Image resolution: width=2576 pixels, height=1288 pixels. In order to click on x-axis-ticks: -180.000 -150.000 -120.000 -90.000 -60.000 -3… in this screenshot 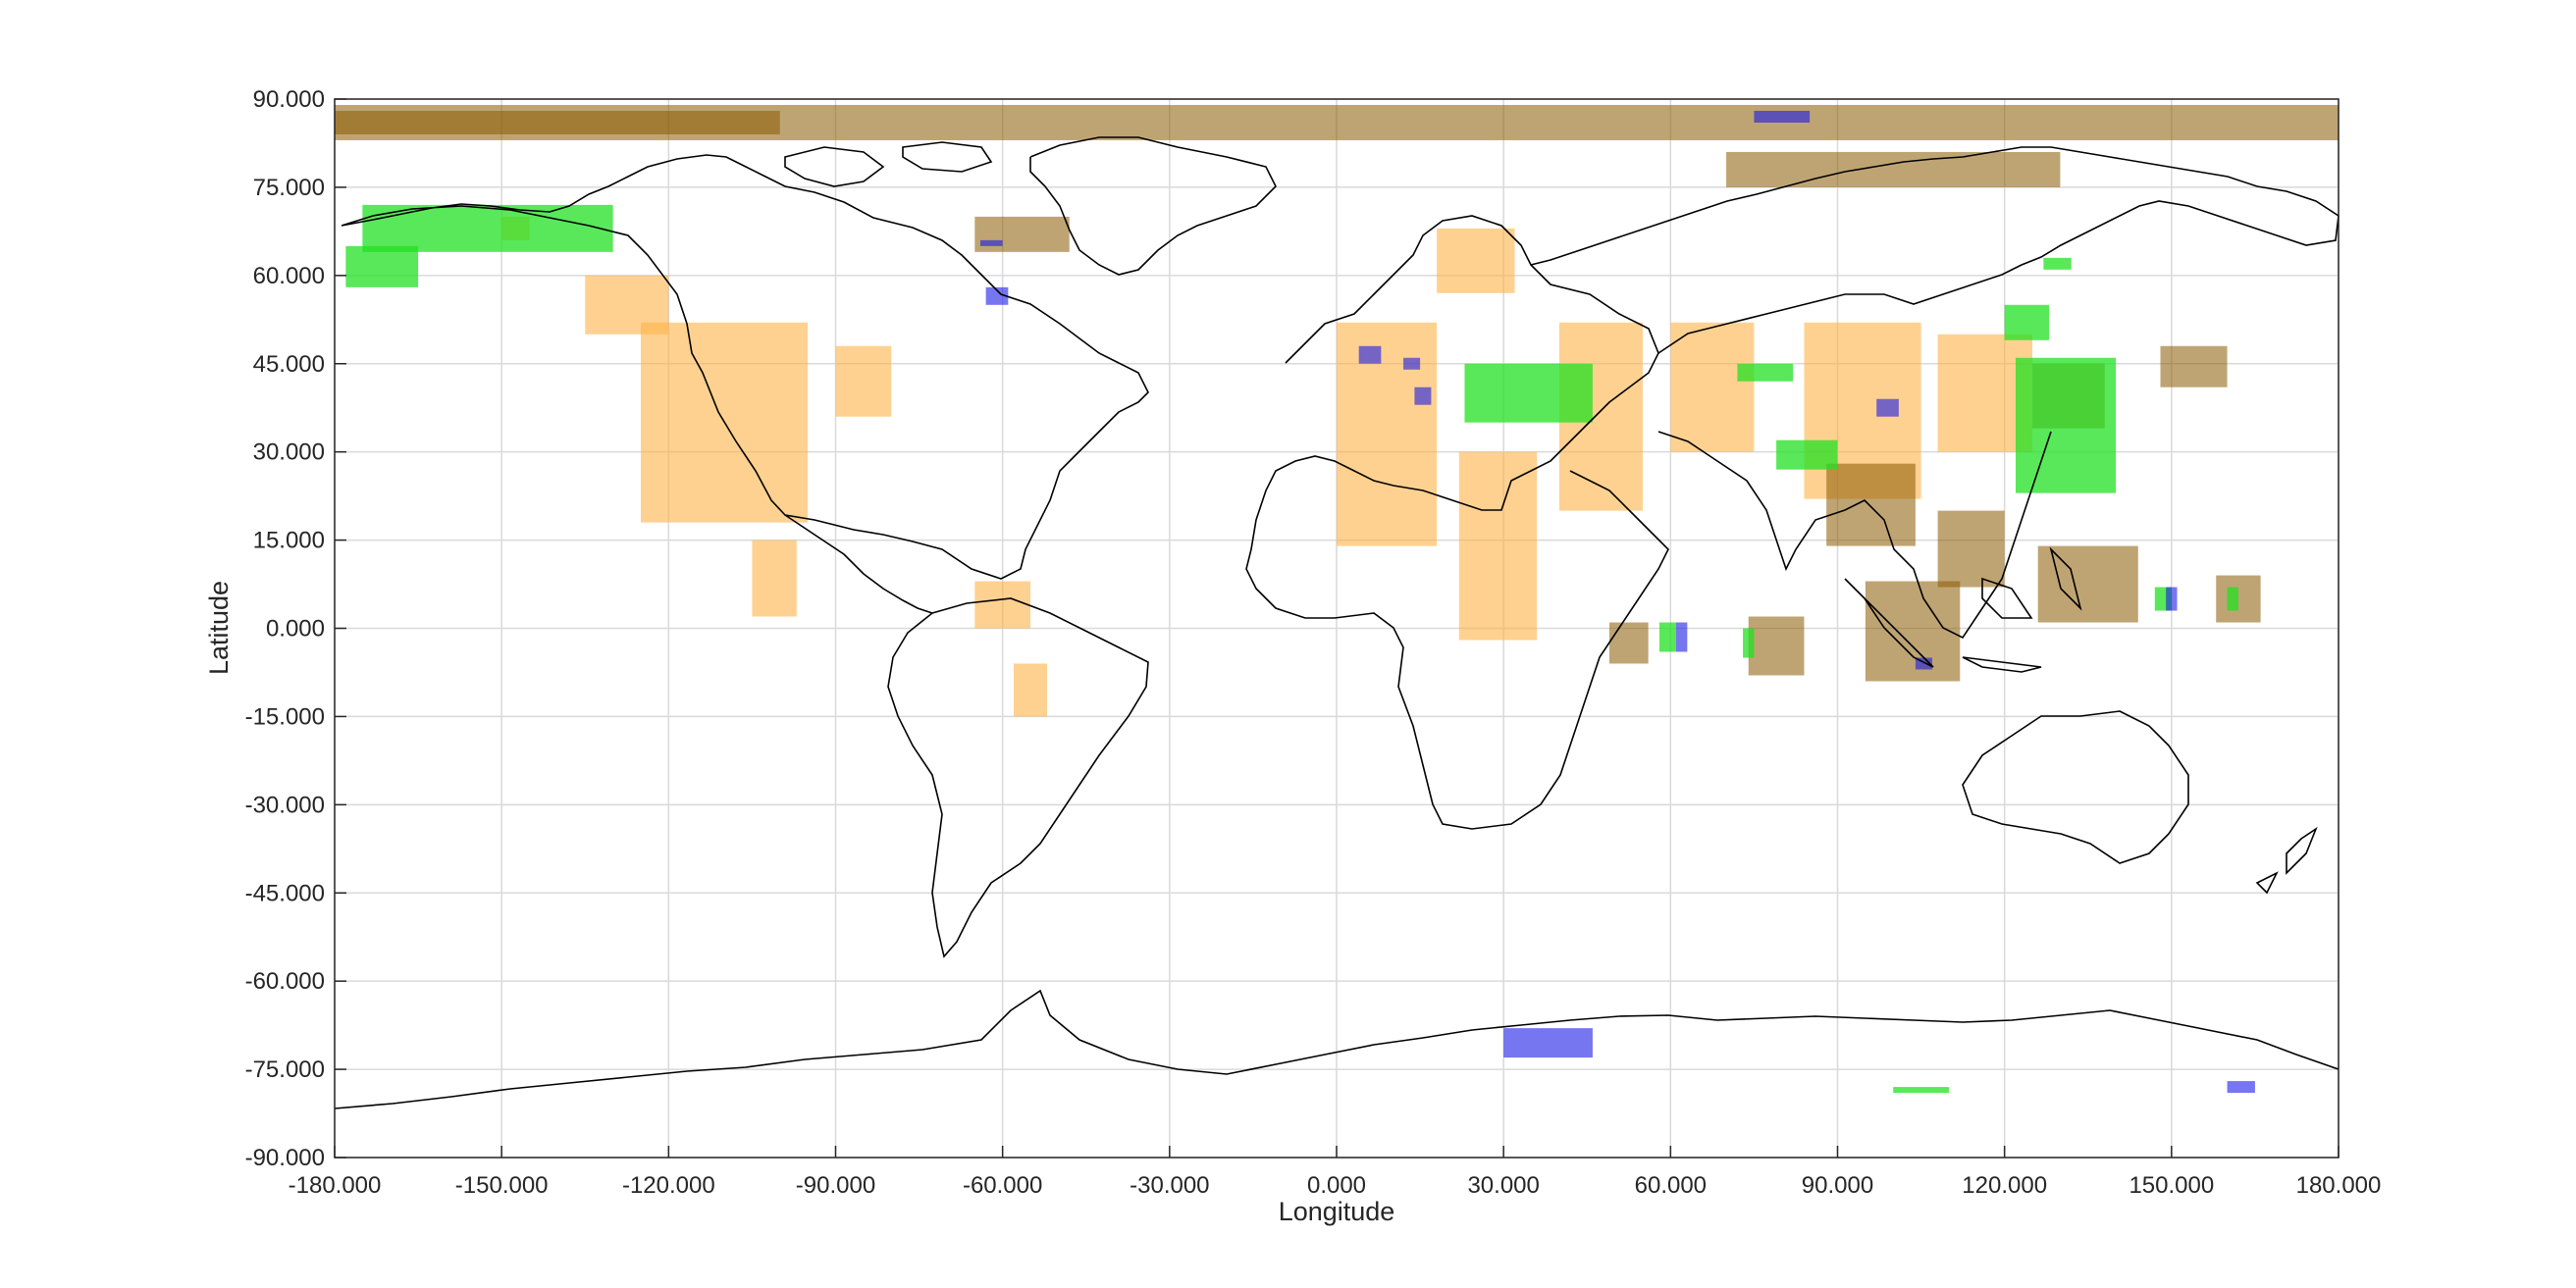, I will do `click(1335, 1172)`.